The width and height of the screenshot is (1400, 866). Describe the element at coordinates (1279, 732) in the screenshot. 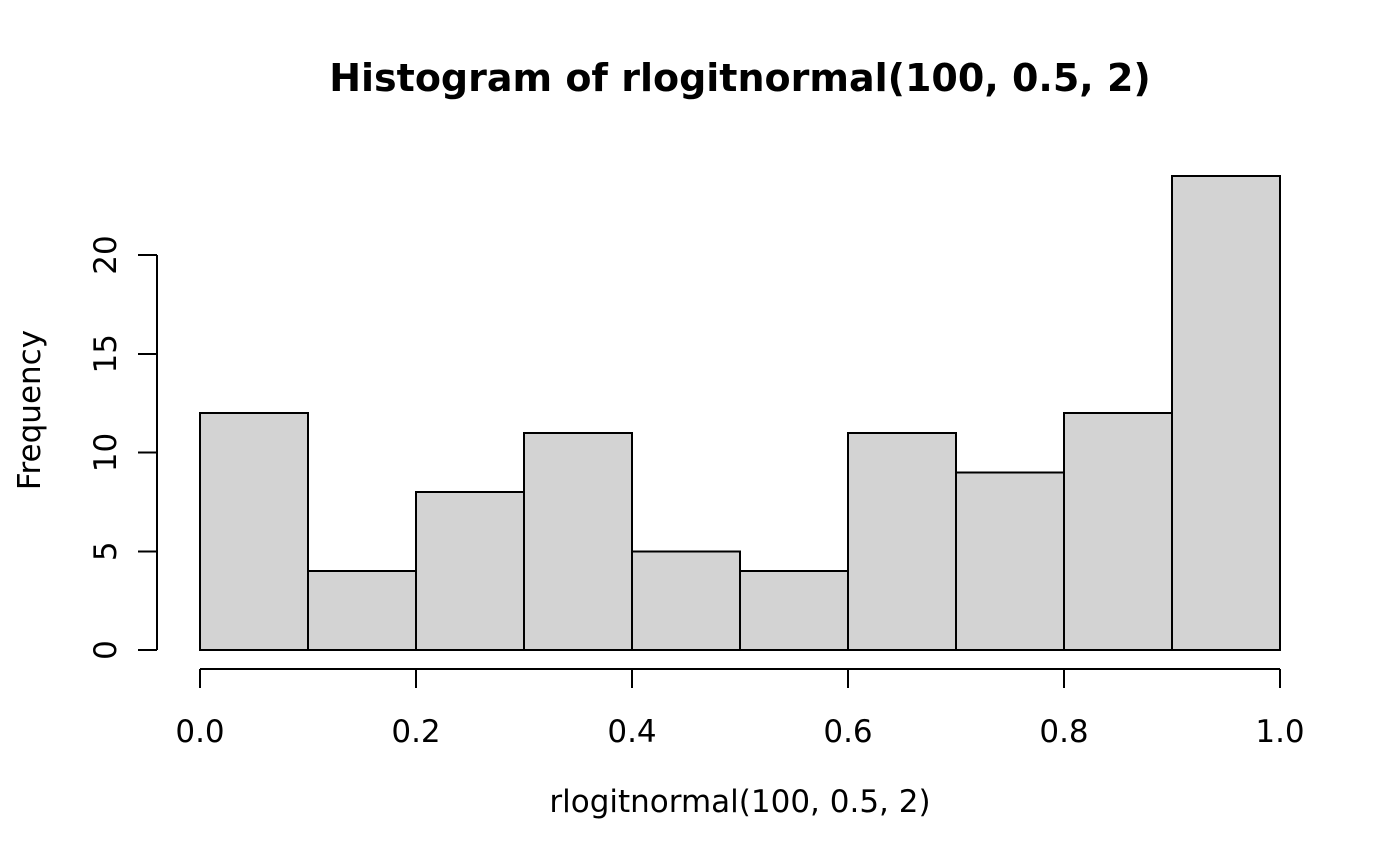

I see `x-tick-label: 1.0` at that location.